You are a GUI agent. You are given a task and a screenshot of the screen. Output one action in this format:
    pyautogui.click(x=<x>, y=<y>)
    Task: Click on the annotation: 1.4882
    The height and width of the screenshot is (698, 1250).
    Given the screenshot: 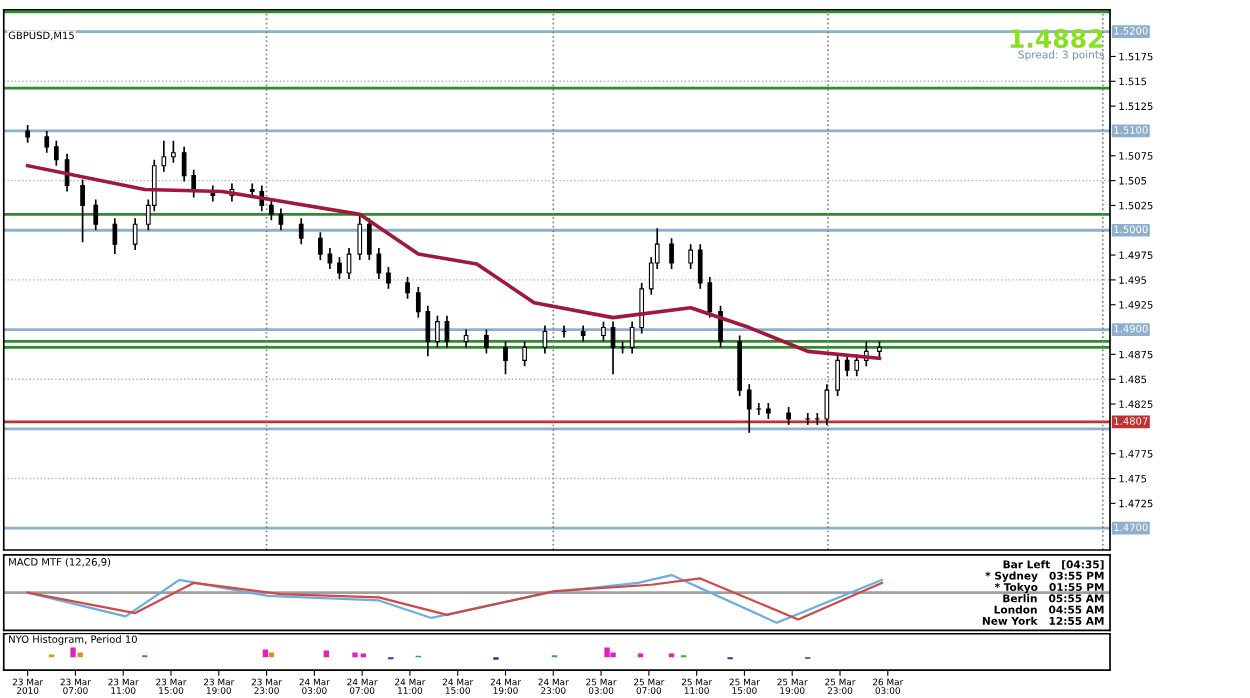 What is the action you would take?
    pyautogui.click(x=1056, y=39)
    